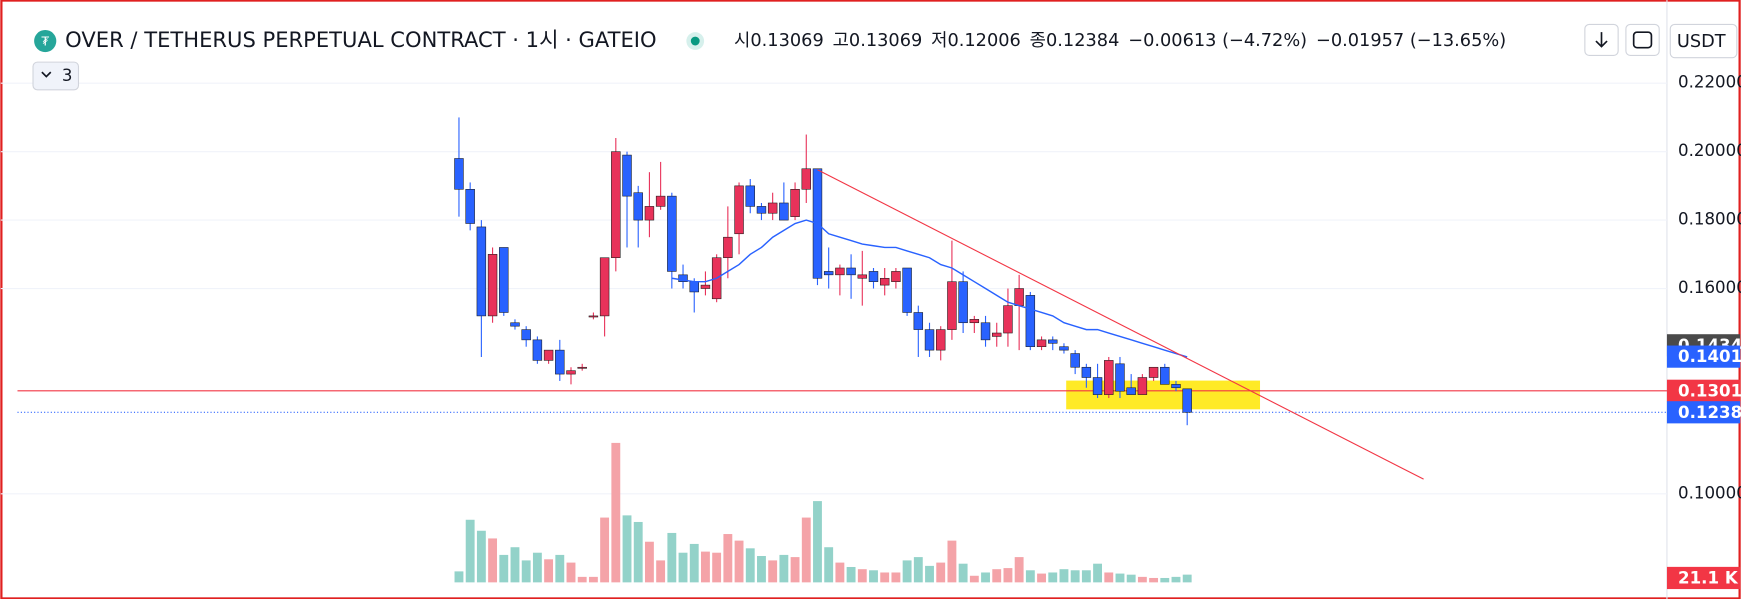  What do you see at coordinates (1709, 150) in the screenshot?
I see `y-tick-label: 0.20000` at bounding box center [1709, 150].